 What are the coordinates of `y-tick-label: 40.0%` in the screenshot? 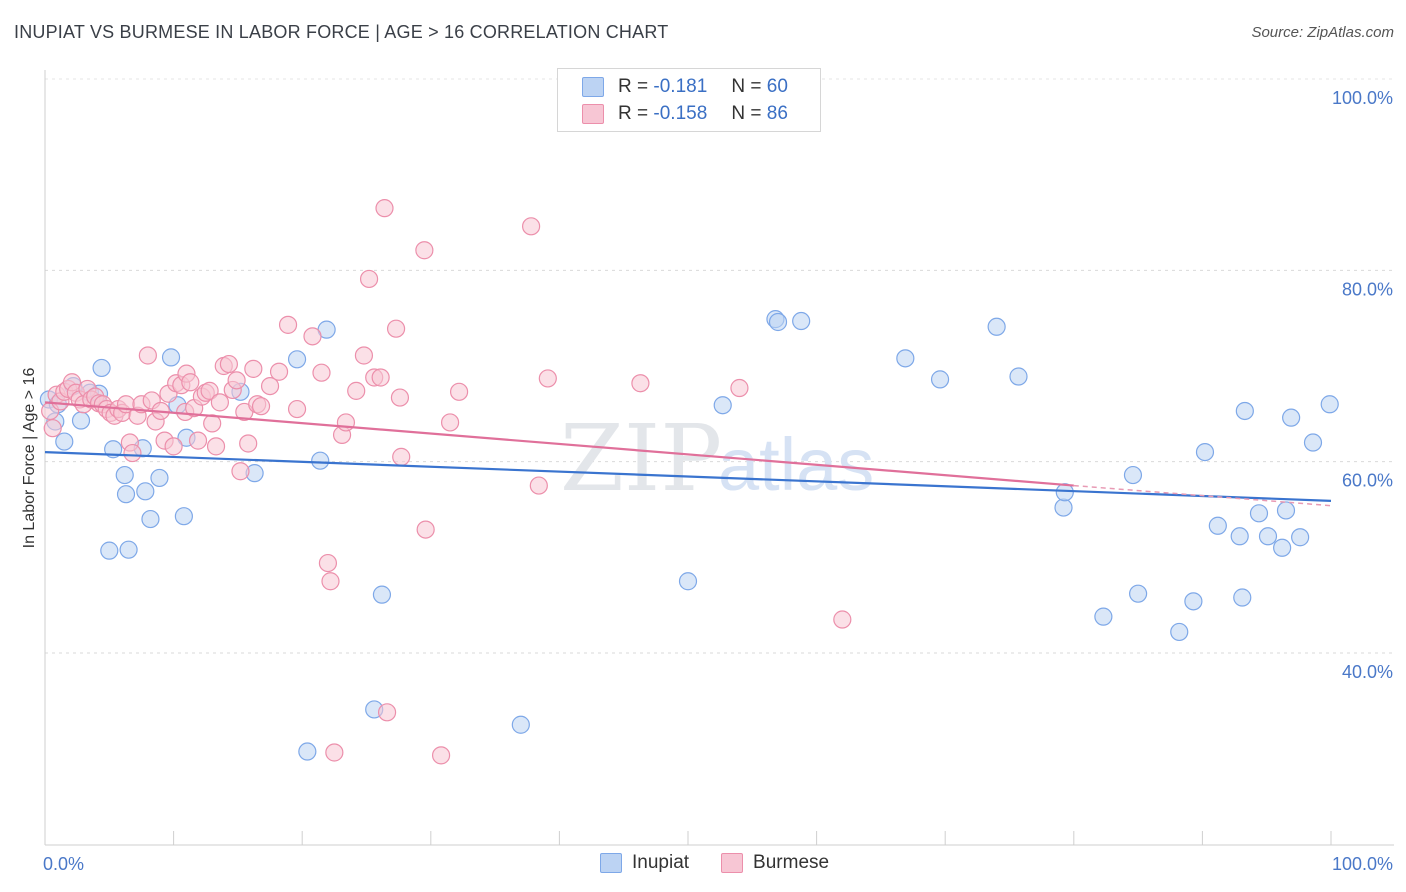 It's located at (1367, 672).